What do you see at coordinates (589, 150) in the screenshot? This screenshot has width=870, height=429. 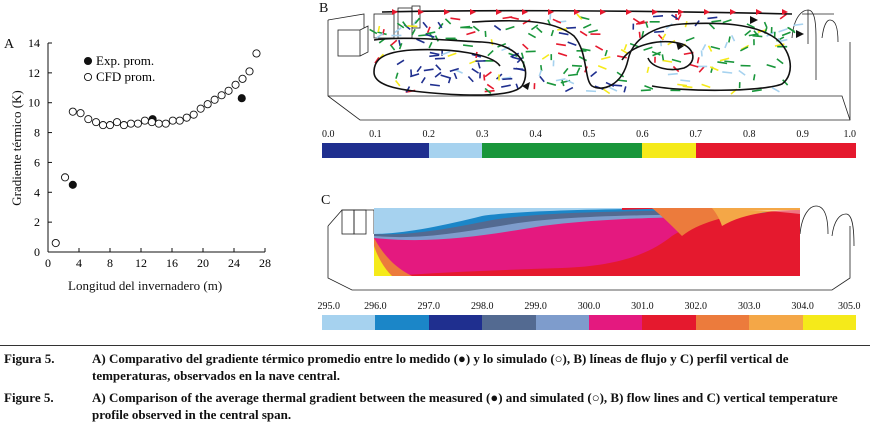 I see `panel-b-colorbar` at bounding box center [589, 150].